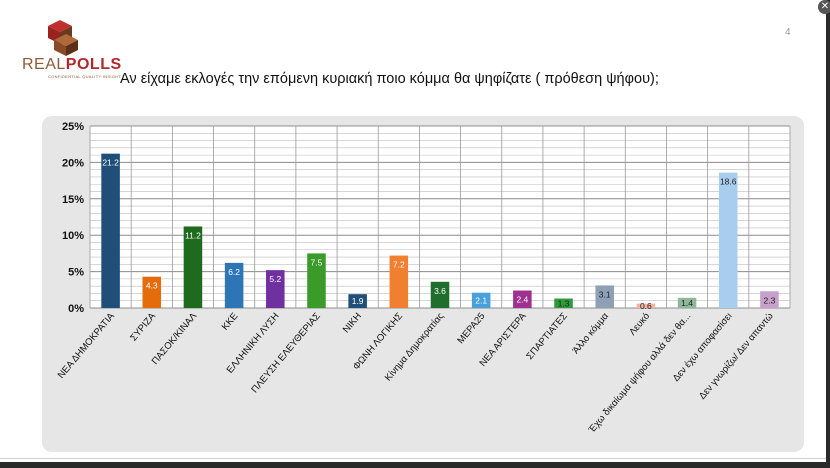  What do you see at coordinates (63, 38) in the screenshot?
I see `logo-cube-icon` at bounding box center [63, 38].